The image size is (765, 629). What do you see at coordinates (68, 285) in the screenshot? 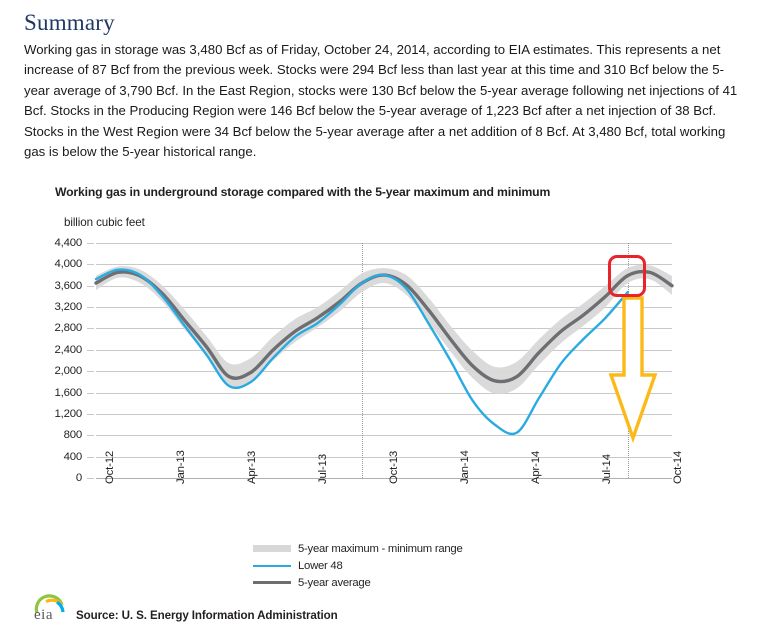
I see `y-axis-label: 3,600` at bounding box center [68, 285].